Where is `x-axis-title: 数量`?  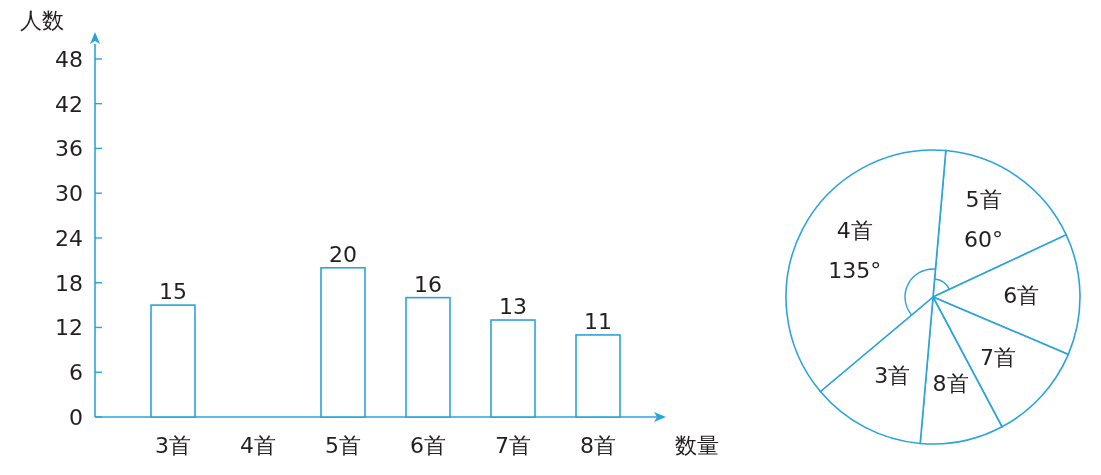 x-axis-title: 数量 is located at coordinates (697, 445).